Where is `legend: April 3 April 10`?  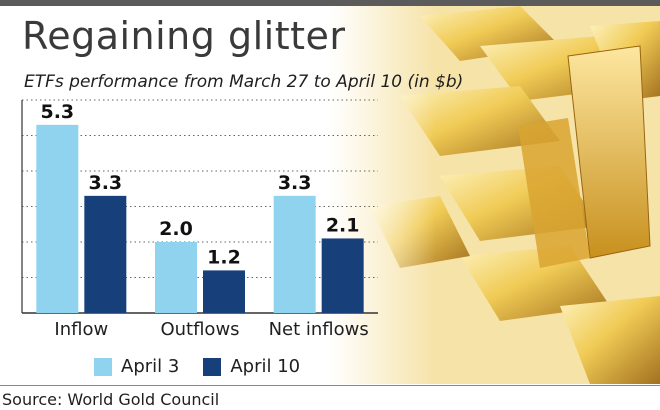 legend: April 3 April 10 is located at coordinates (209, 366).